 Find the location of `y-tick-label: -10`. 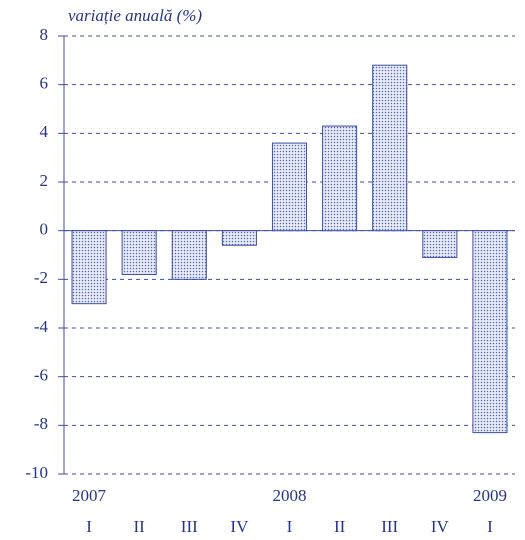

y-tick-label: -10 is located at coordinates (36, 472).